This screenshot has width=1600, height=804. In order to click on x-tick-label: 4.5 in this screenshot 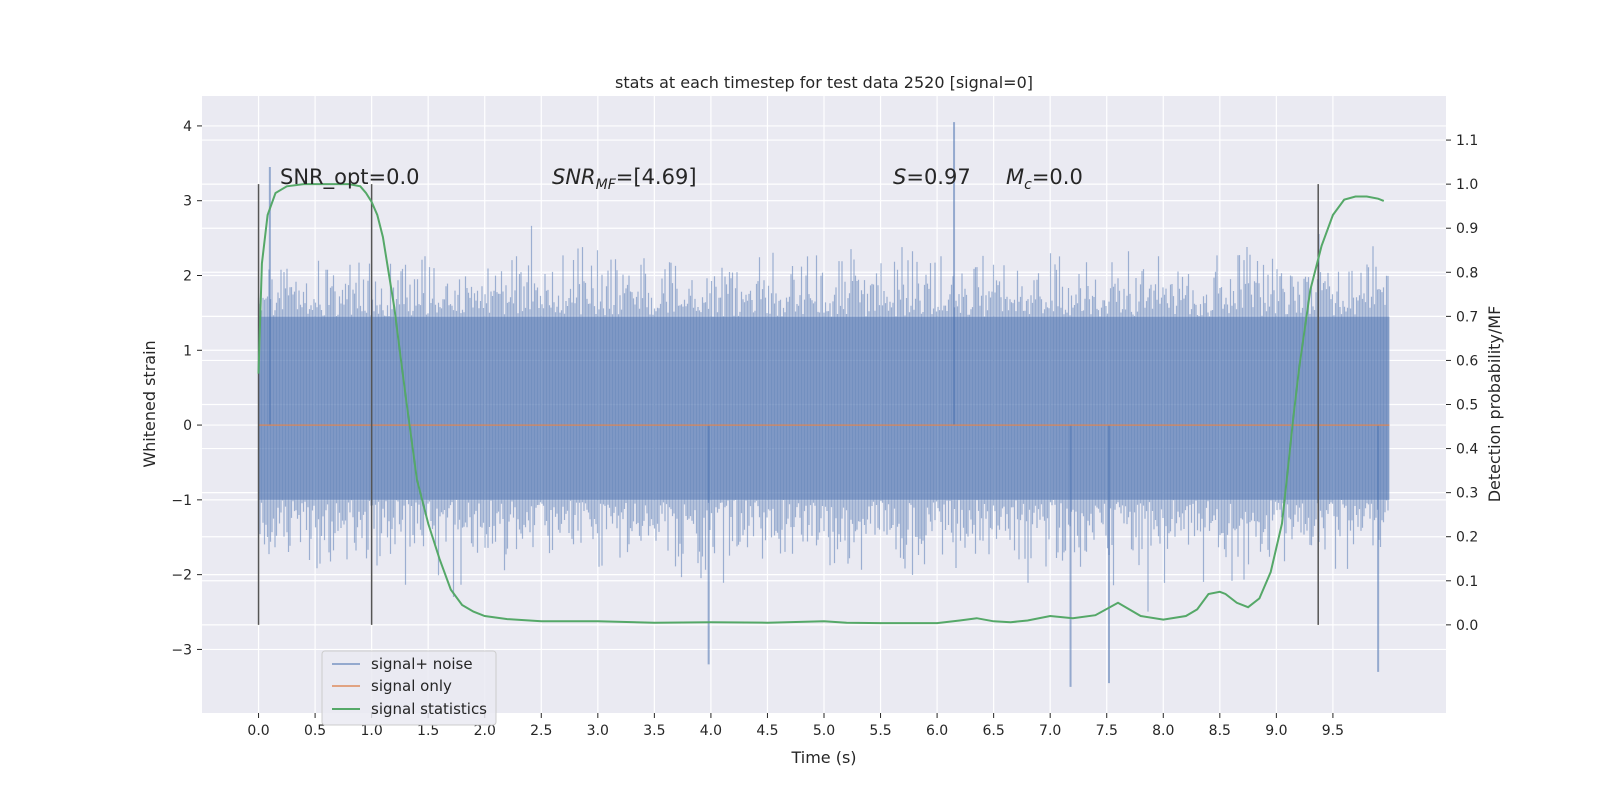, I will do `click(767, 731)`.